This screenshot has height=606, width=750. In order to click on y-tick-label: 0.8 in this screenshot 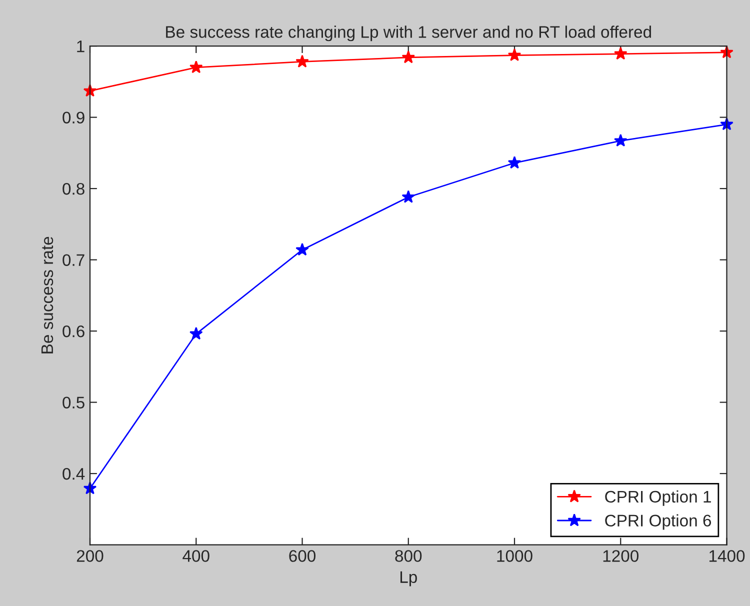, I will do `click(73, 188)`.